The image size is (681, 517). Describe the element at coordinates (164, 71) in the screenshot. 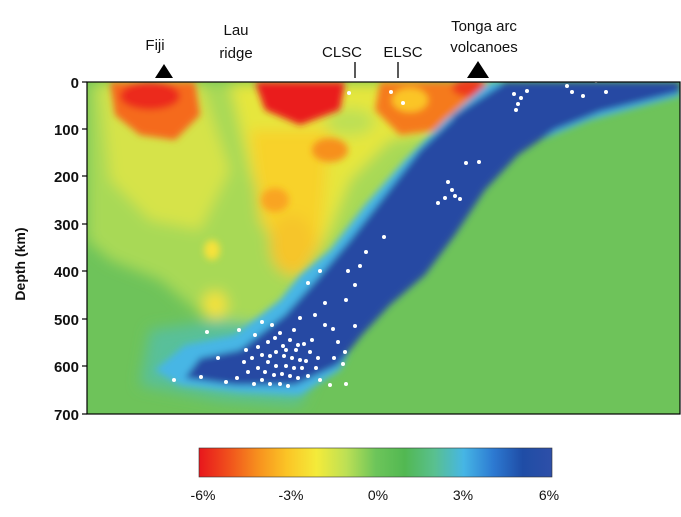

I see `fiji-marker-icon` at that location.